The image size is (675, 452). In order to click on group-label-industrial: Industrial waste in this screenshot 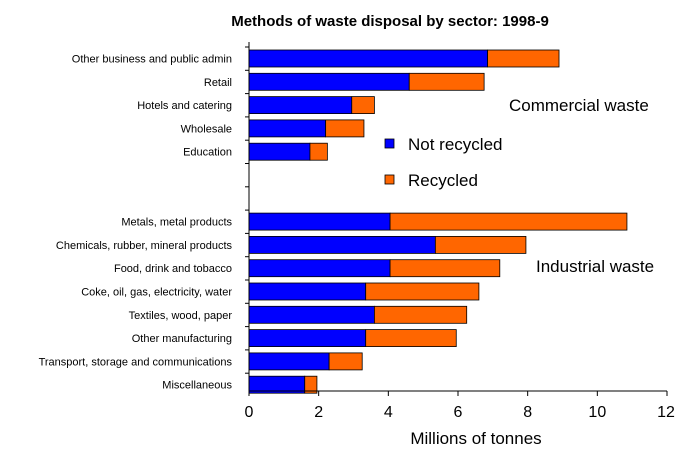, I will do `click(595, 266)`.